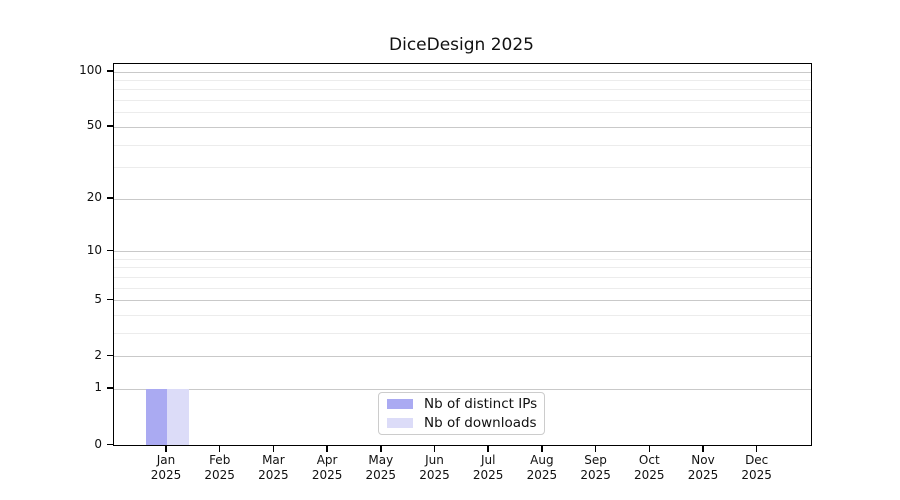 The image size is (900, 500). Describe the element at coordinates (461, 45) in the screenshot. I see `chart-title: DiceDesign 2025` at that location.